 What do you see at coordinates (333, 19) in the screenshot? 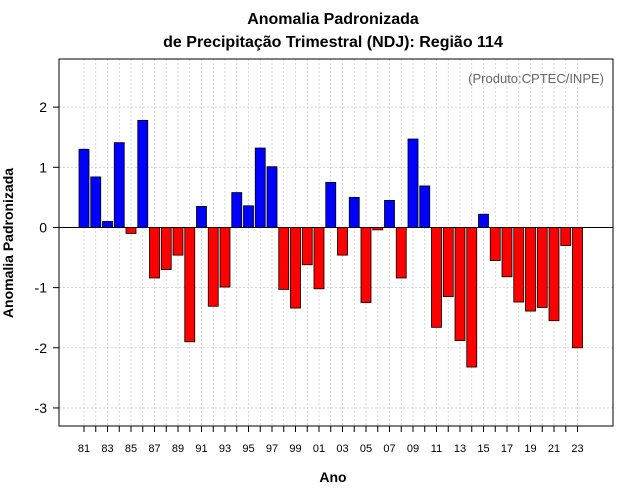
I see `chart-title-line1: Anomalia Padronizada` at bounding box center [333, 19].